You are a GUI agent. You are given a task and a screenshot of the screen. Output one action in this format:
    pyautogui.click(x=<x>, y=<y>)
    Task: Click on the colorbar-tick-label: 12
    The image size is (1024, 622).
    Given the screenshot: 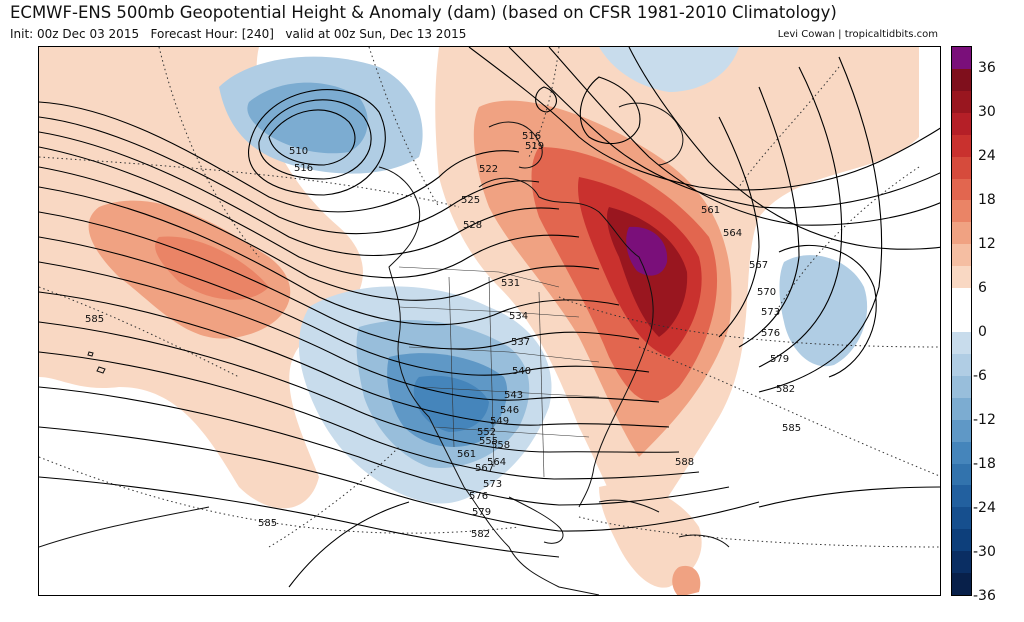 What is the action you would take?
    pyautogui.click(x=987, y=244)
    